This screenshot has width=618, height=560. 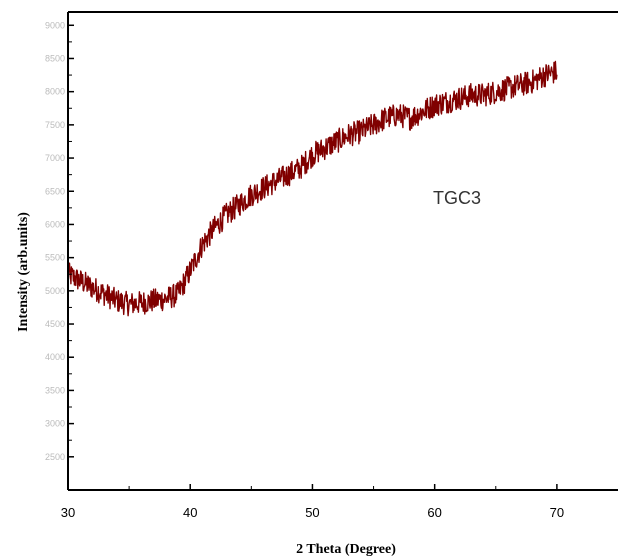 What do you see at coordinates (312, 502) in the screenshot?
I see `x-axis-ticks: 30 40 50 60 70` at bounding box center [312, 502].